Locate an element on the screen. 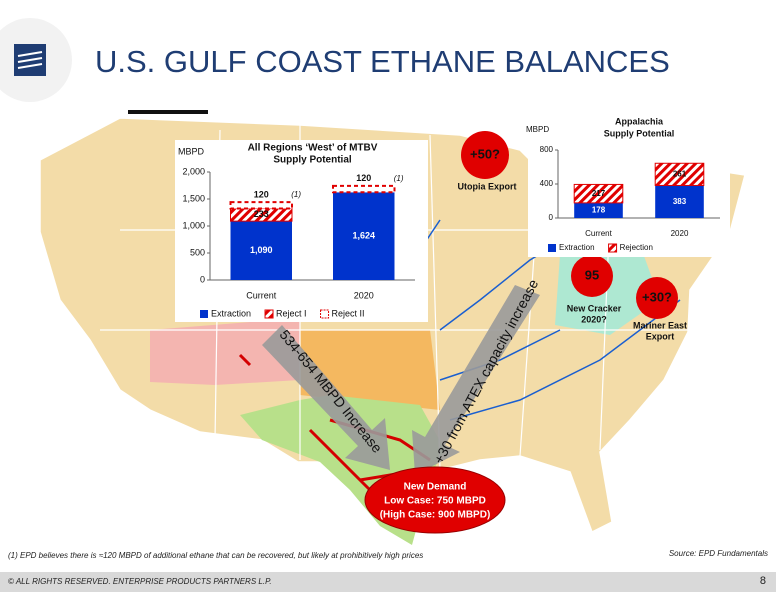 The width and height of the screenshot is (776, 600). pipelines-blue is located at coordinates (540, 320).